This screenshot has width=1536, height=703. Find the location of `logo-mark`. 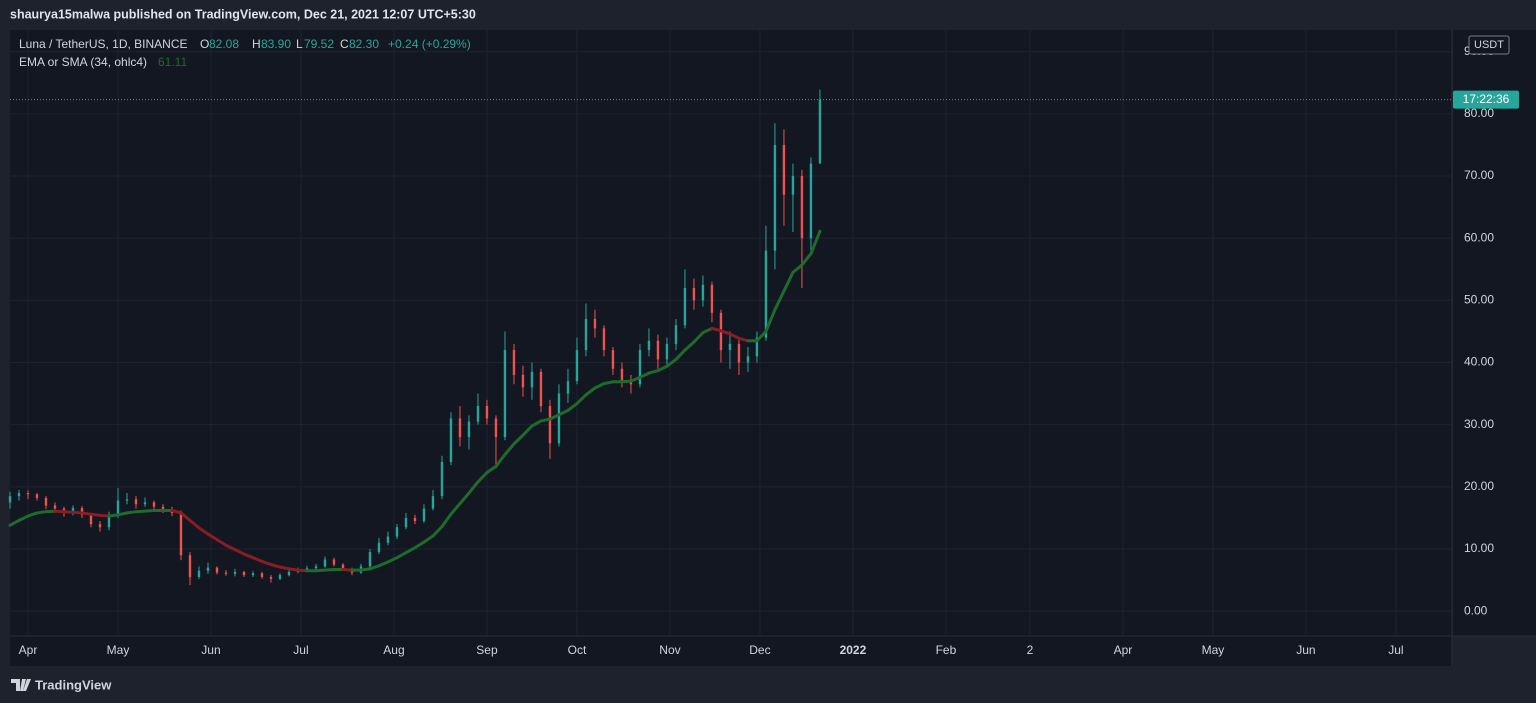

logo-mark is located at coordinates (21, 685).